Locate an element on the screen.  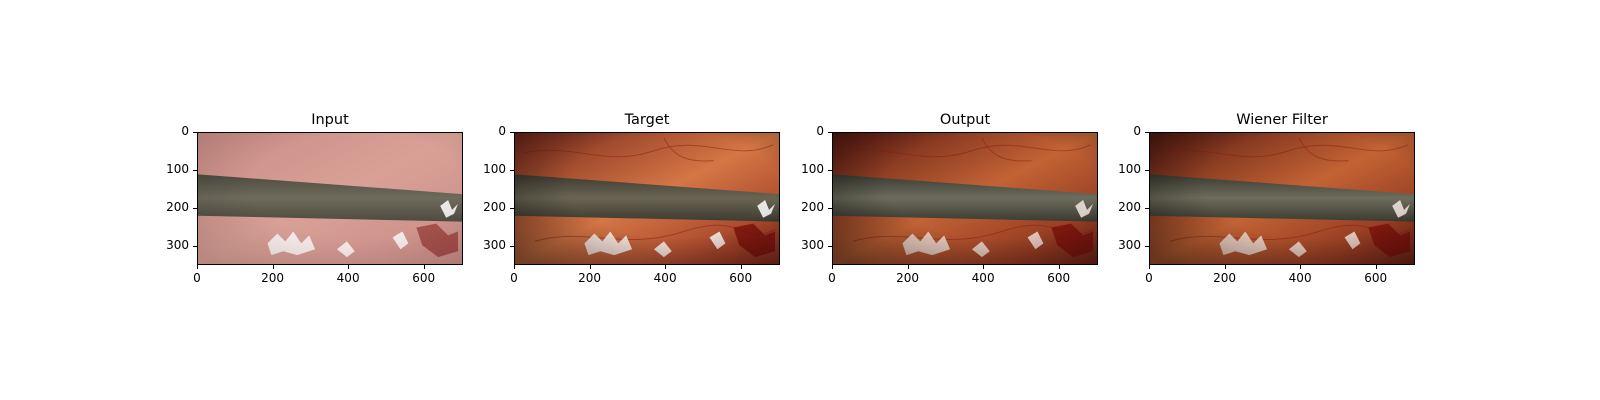
panel-title: Output is located at coordinates (965, 120).